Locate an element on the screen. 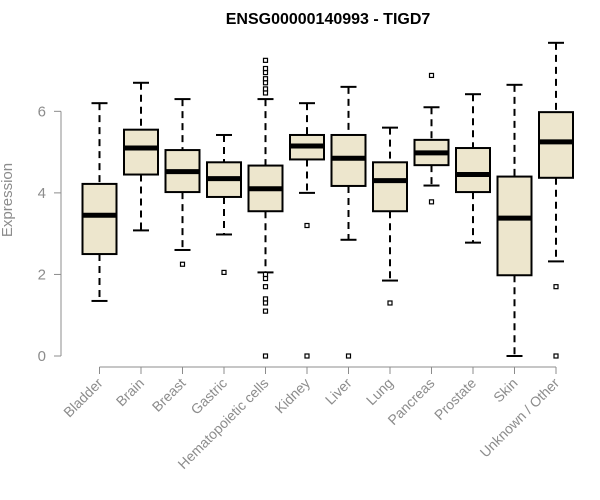 This screenshot has height=500, width=600. box-kidney is located at coordinates (307, 230).